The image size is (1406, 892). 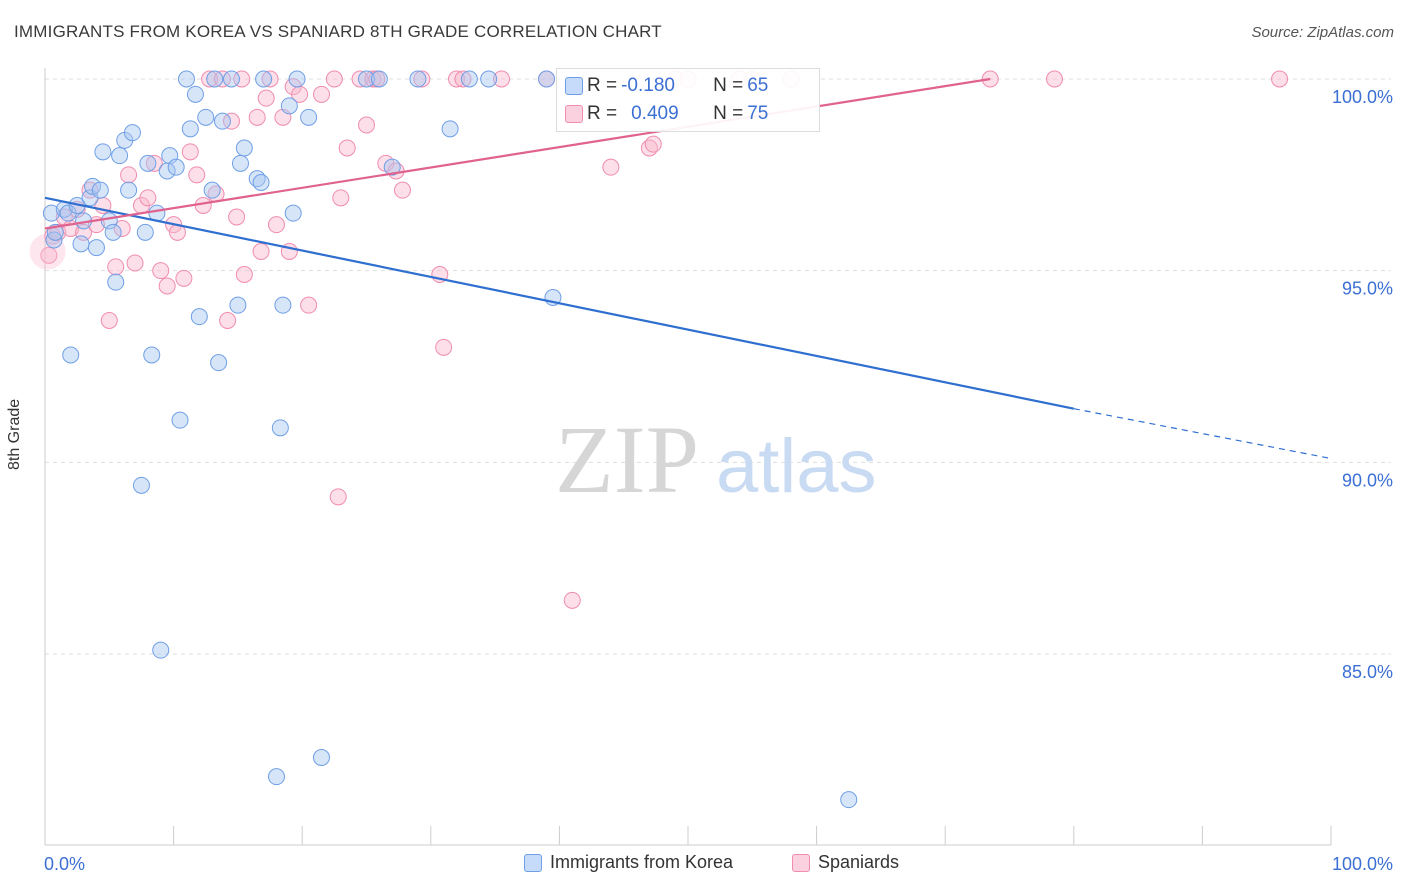 I want to click on legend-label-spaniards: Spaniards, so click(x=859, y=862).